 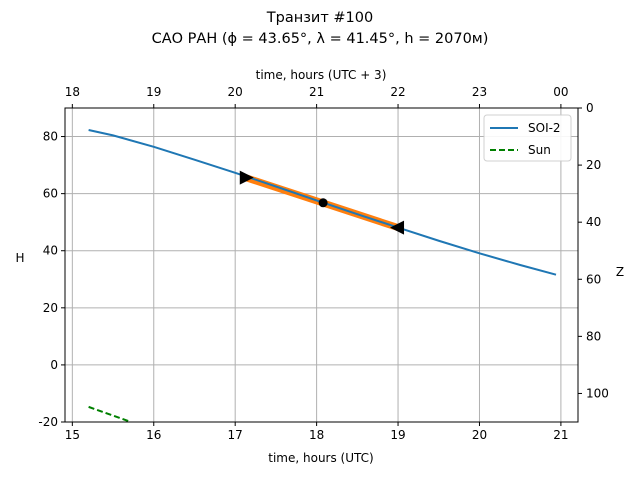 I want to click on transit-midpoint-marker, so click(x=323, y=203).